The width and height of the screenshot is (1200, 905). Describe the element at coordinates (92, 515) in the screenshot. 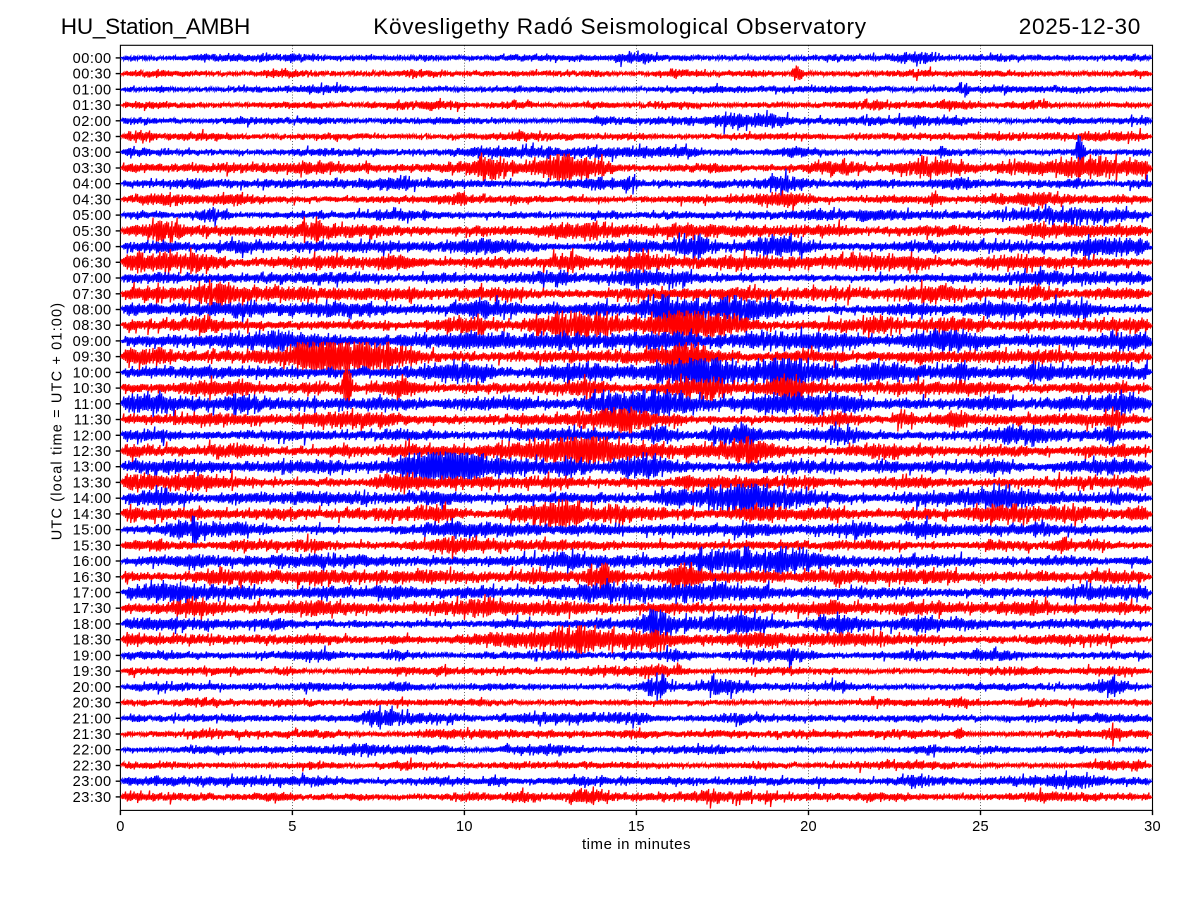

I see `svg-text: 14:30` at that location.